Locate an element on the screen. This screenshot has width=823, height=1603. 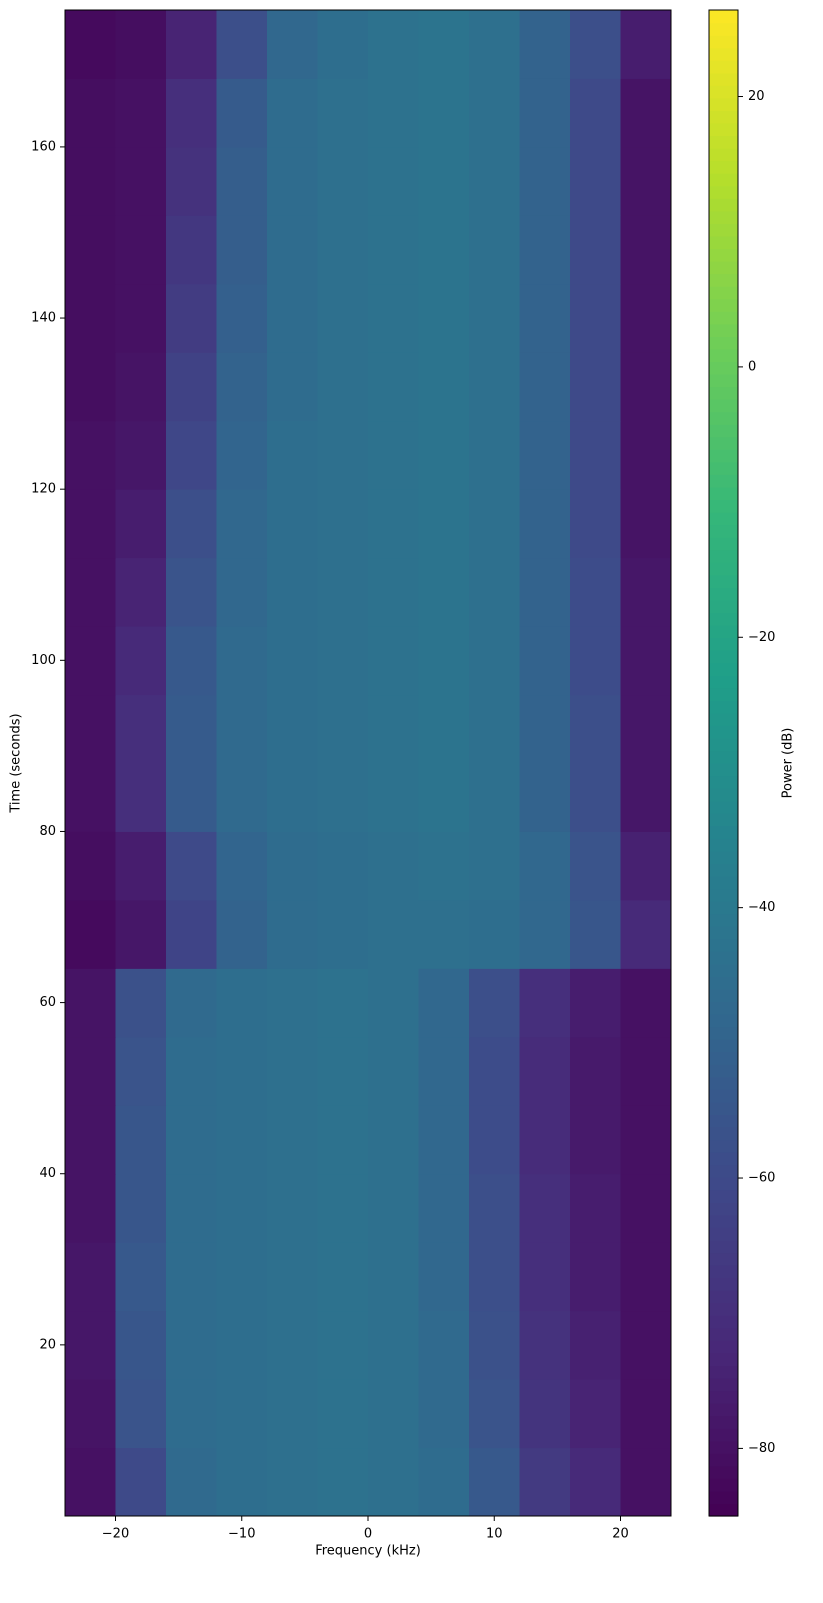
x-tick-label: 0 is located at coordinates (368, 1534).